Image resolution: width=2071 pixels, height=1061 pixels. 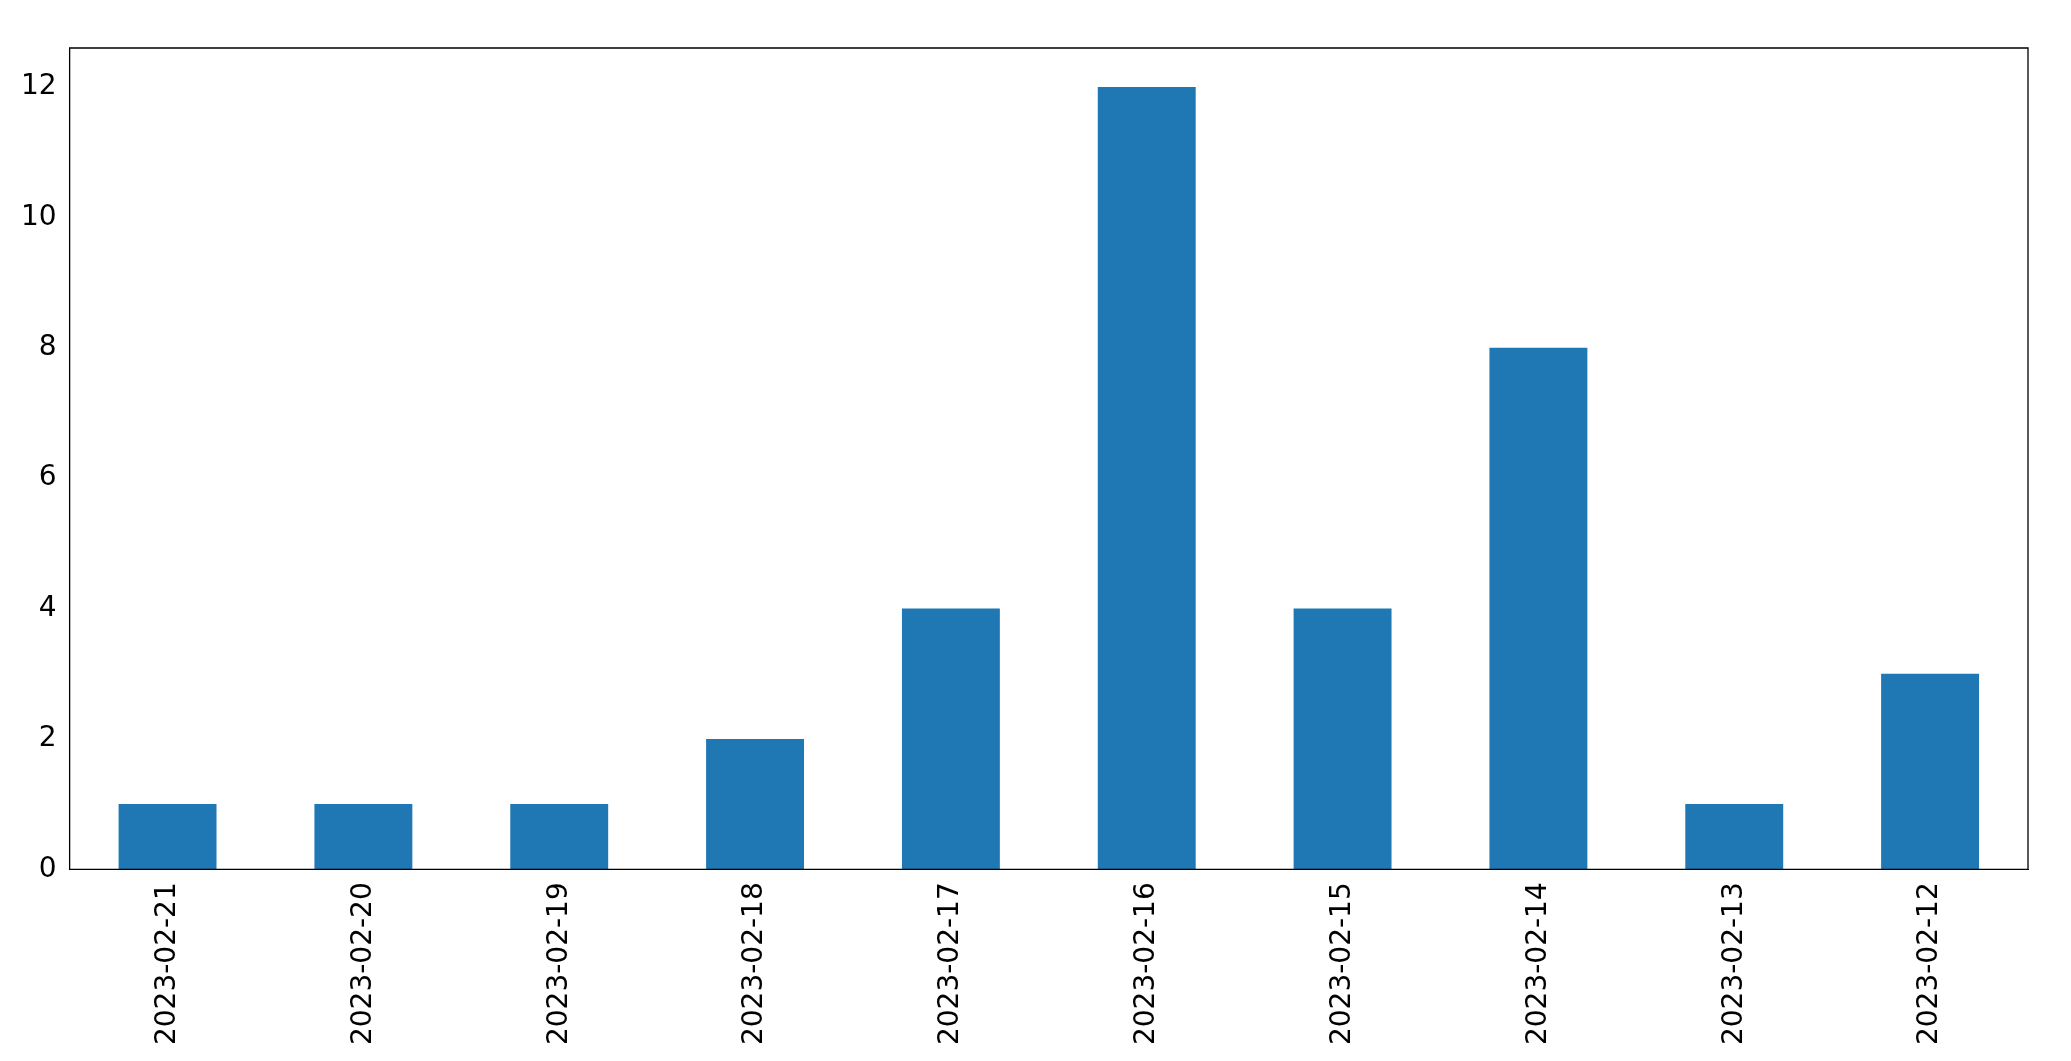 I want to click on y-tick-label: 4, so click(x=47, y=606).